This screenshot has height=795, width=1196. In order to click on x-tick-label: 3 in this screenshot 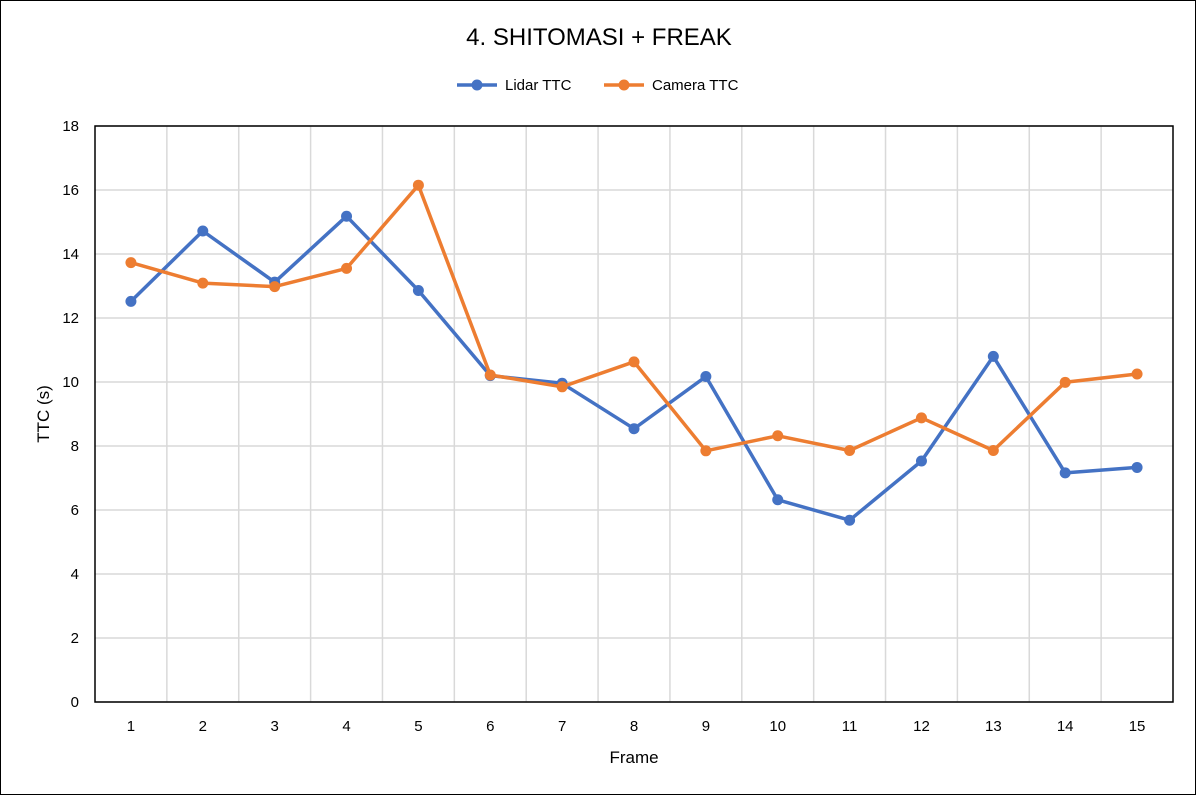, I will do `click(274, 726)`.